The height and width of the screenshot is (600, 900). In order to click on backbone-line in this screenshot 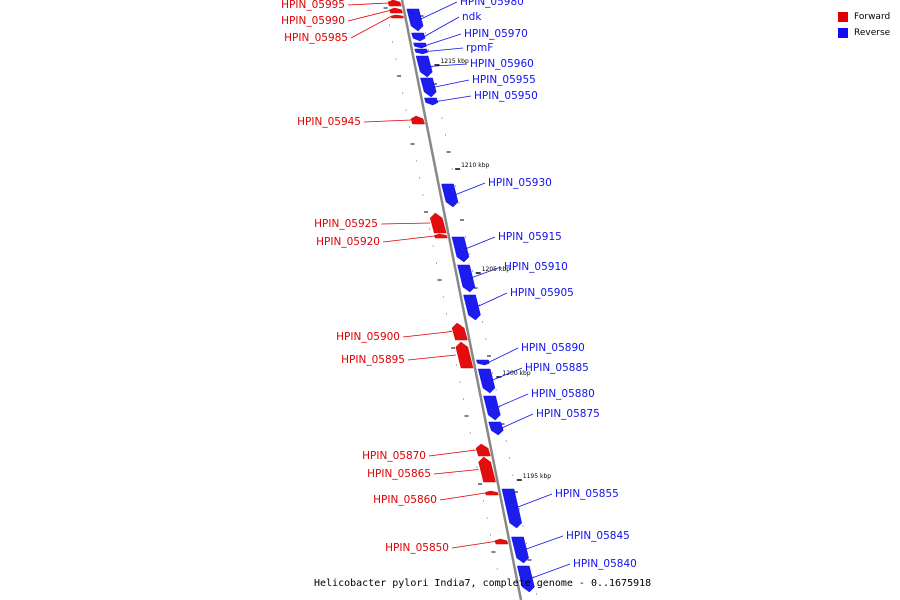, I will do `click(461, 300)`.